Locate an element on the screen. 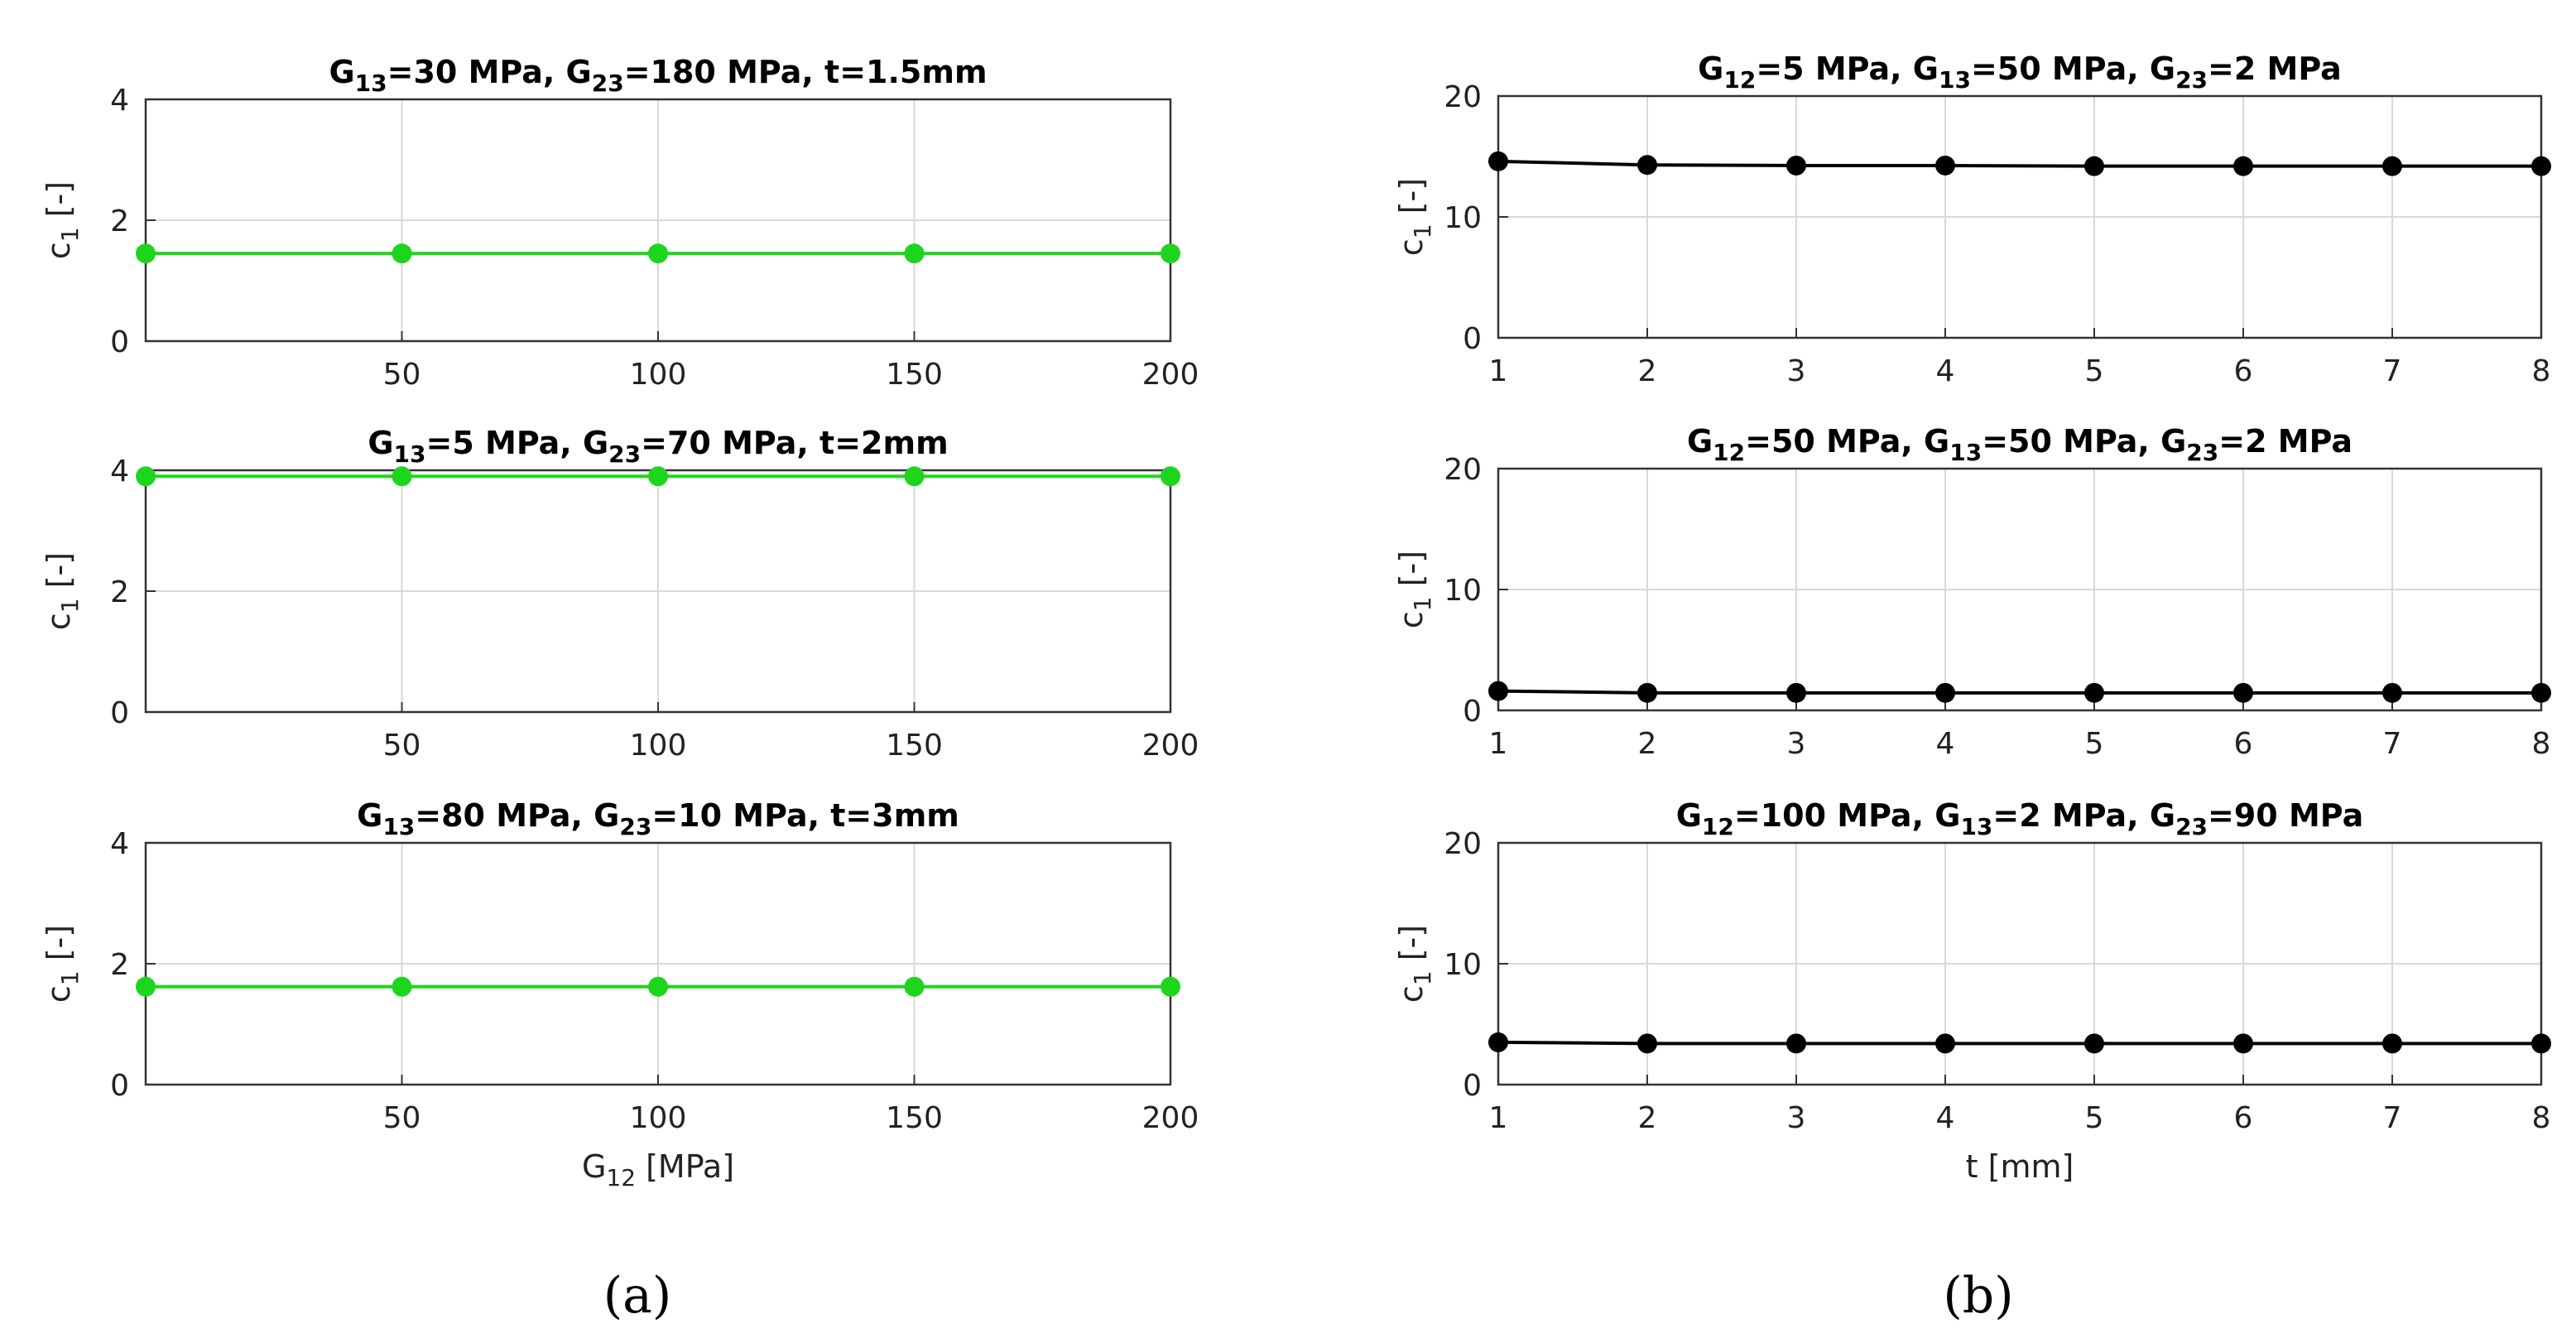 The image size is (2576, 1333). title-text-part: =10 MPa, t=3mm is located at coordinates (805, 815).